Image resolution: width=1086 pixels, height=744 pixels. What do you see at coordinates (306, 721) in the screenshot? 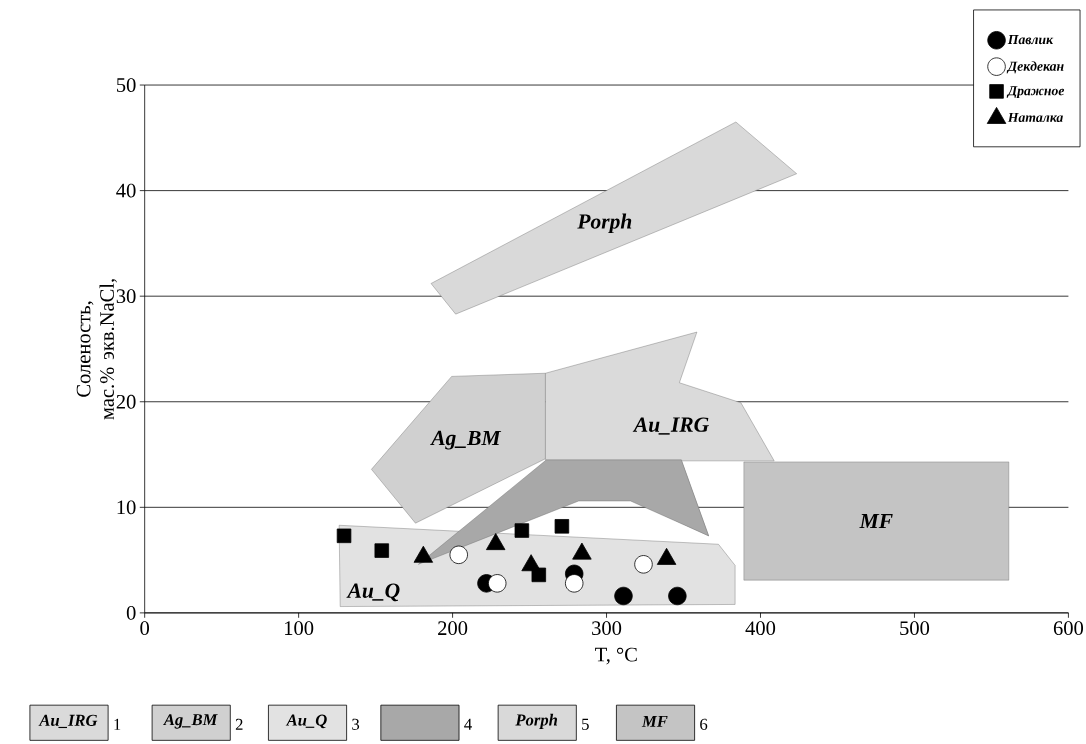
I see `text: Au_Q` at bounding box center [306, 721].